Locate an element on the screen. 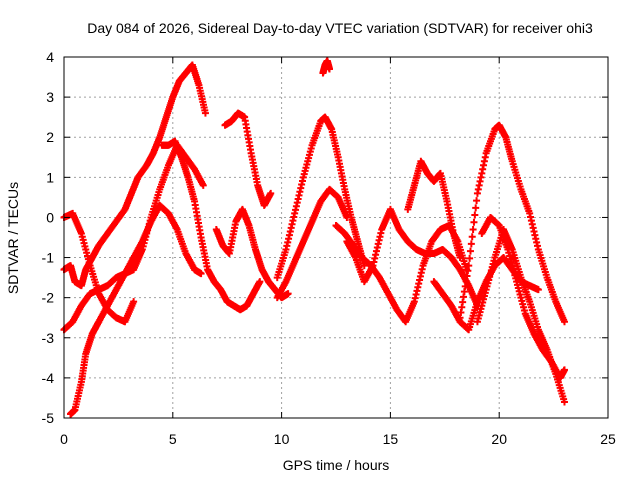 This screenshot has width=640, height=480. x-tick-label: 10 is located at coordinates (282, 439).